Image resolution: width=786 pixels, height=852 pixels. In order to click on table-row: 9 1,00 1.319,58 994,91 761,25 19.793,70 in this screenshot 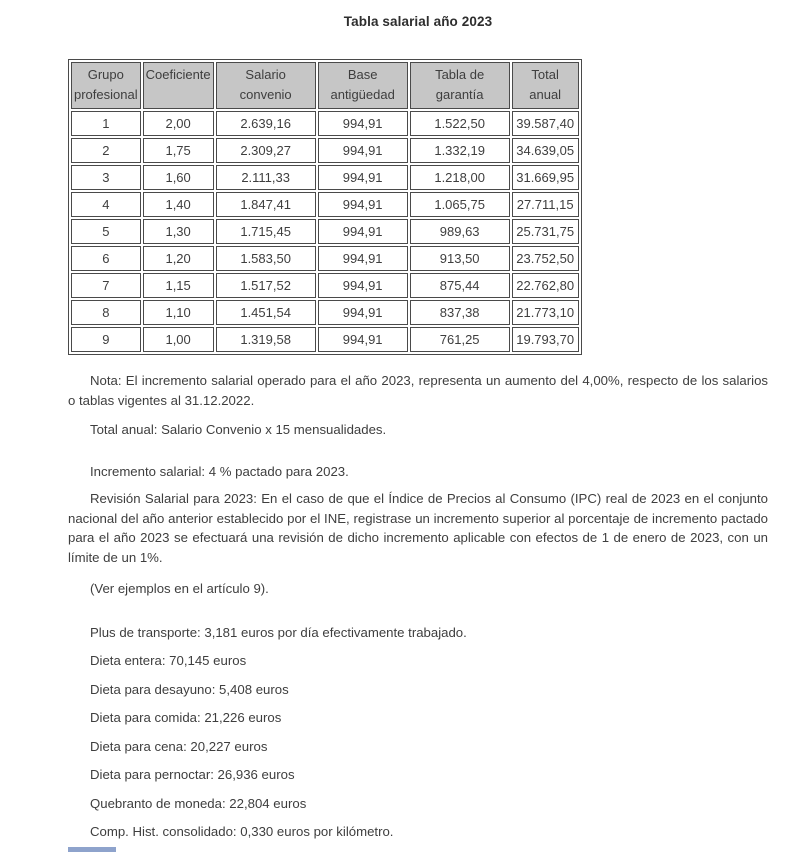, I will do `click(325, 339)`.